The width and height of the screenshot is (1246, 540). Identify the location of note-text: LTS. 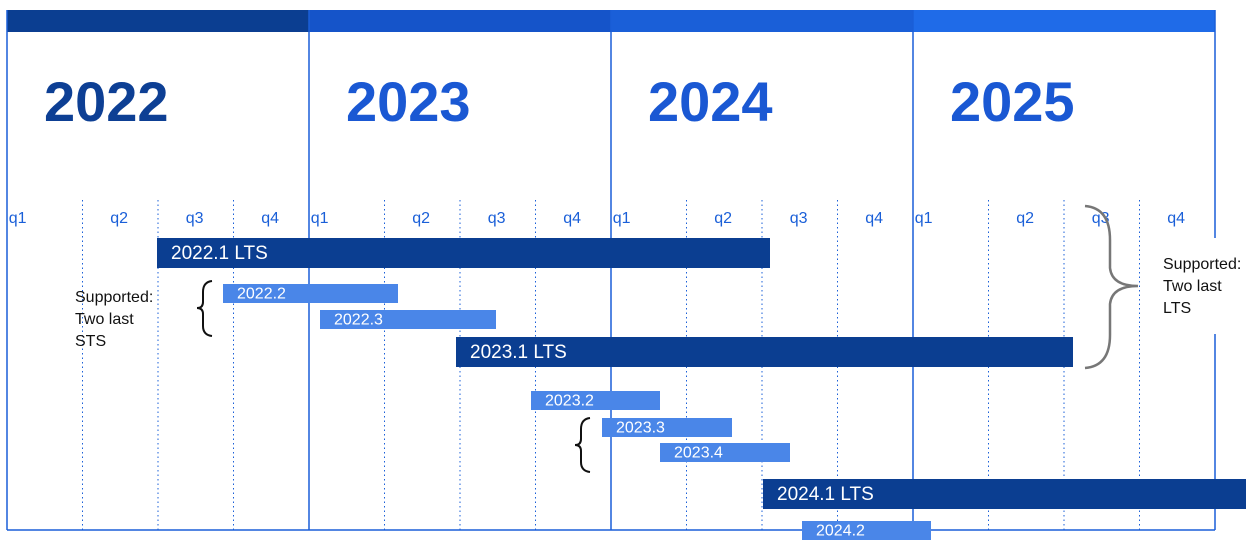
(1177, 308).